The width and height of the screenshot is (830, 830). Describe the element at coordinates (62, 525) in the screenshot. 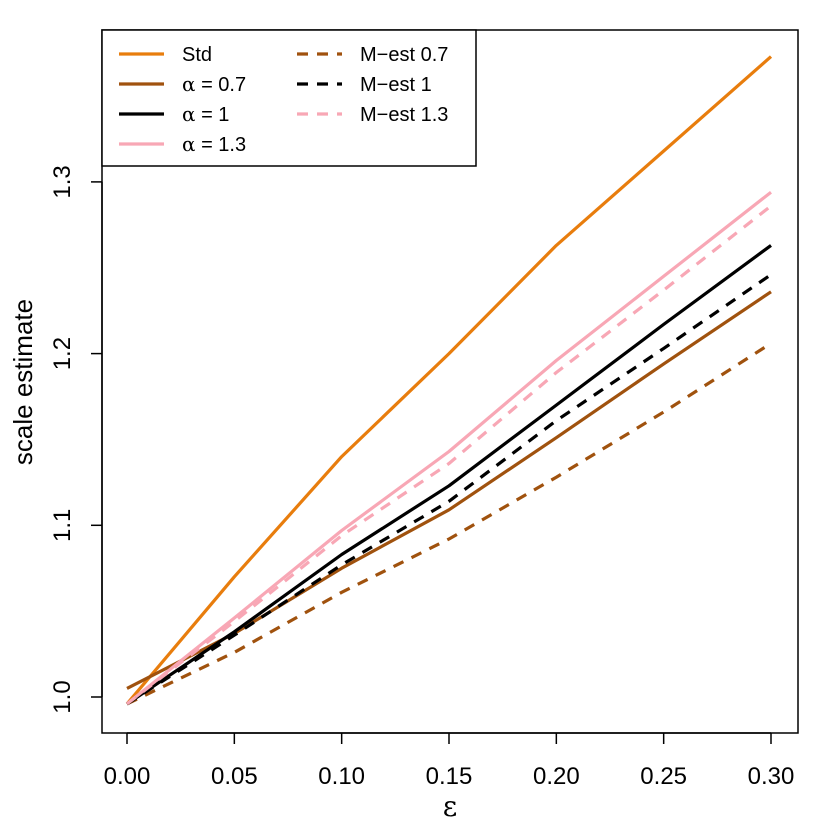

I see `y-tick-label: 1.1` at that location.